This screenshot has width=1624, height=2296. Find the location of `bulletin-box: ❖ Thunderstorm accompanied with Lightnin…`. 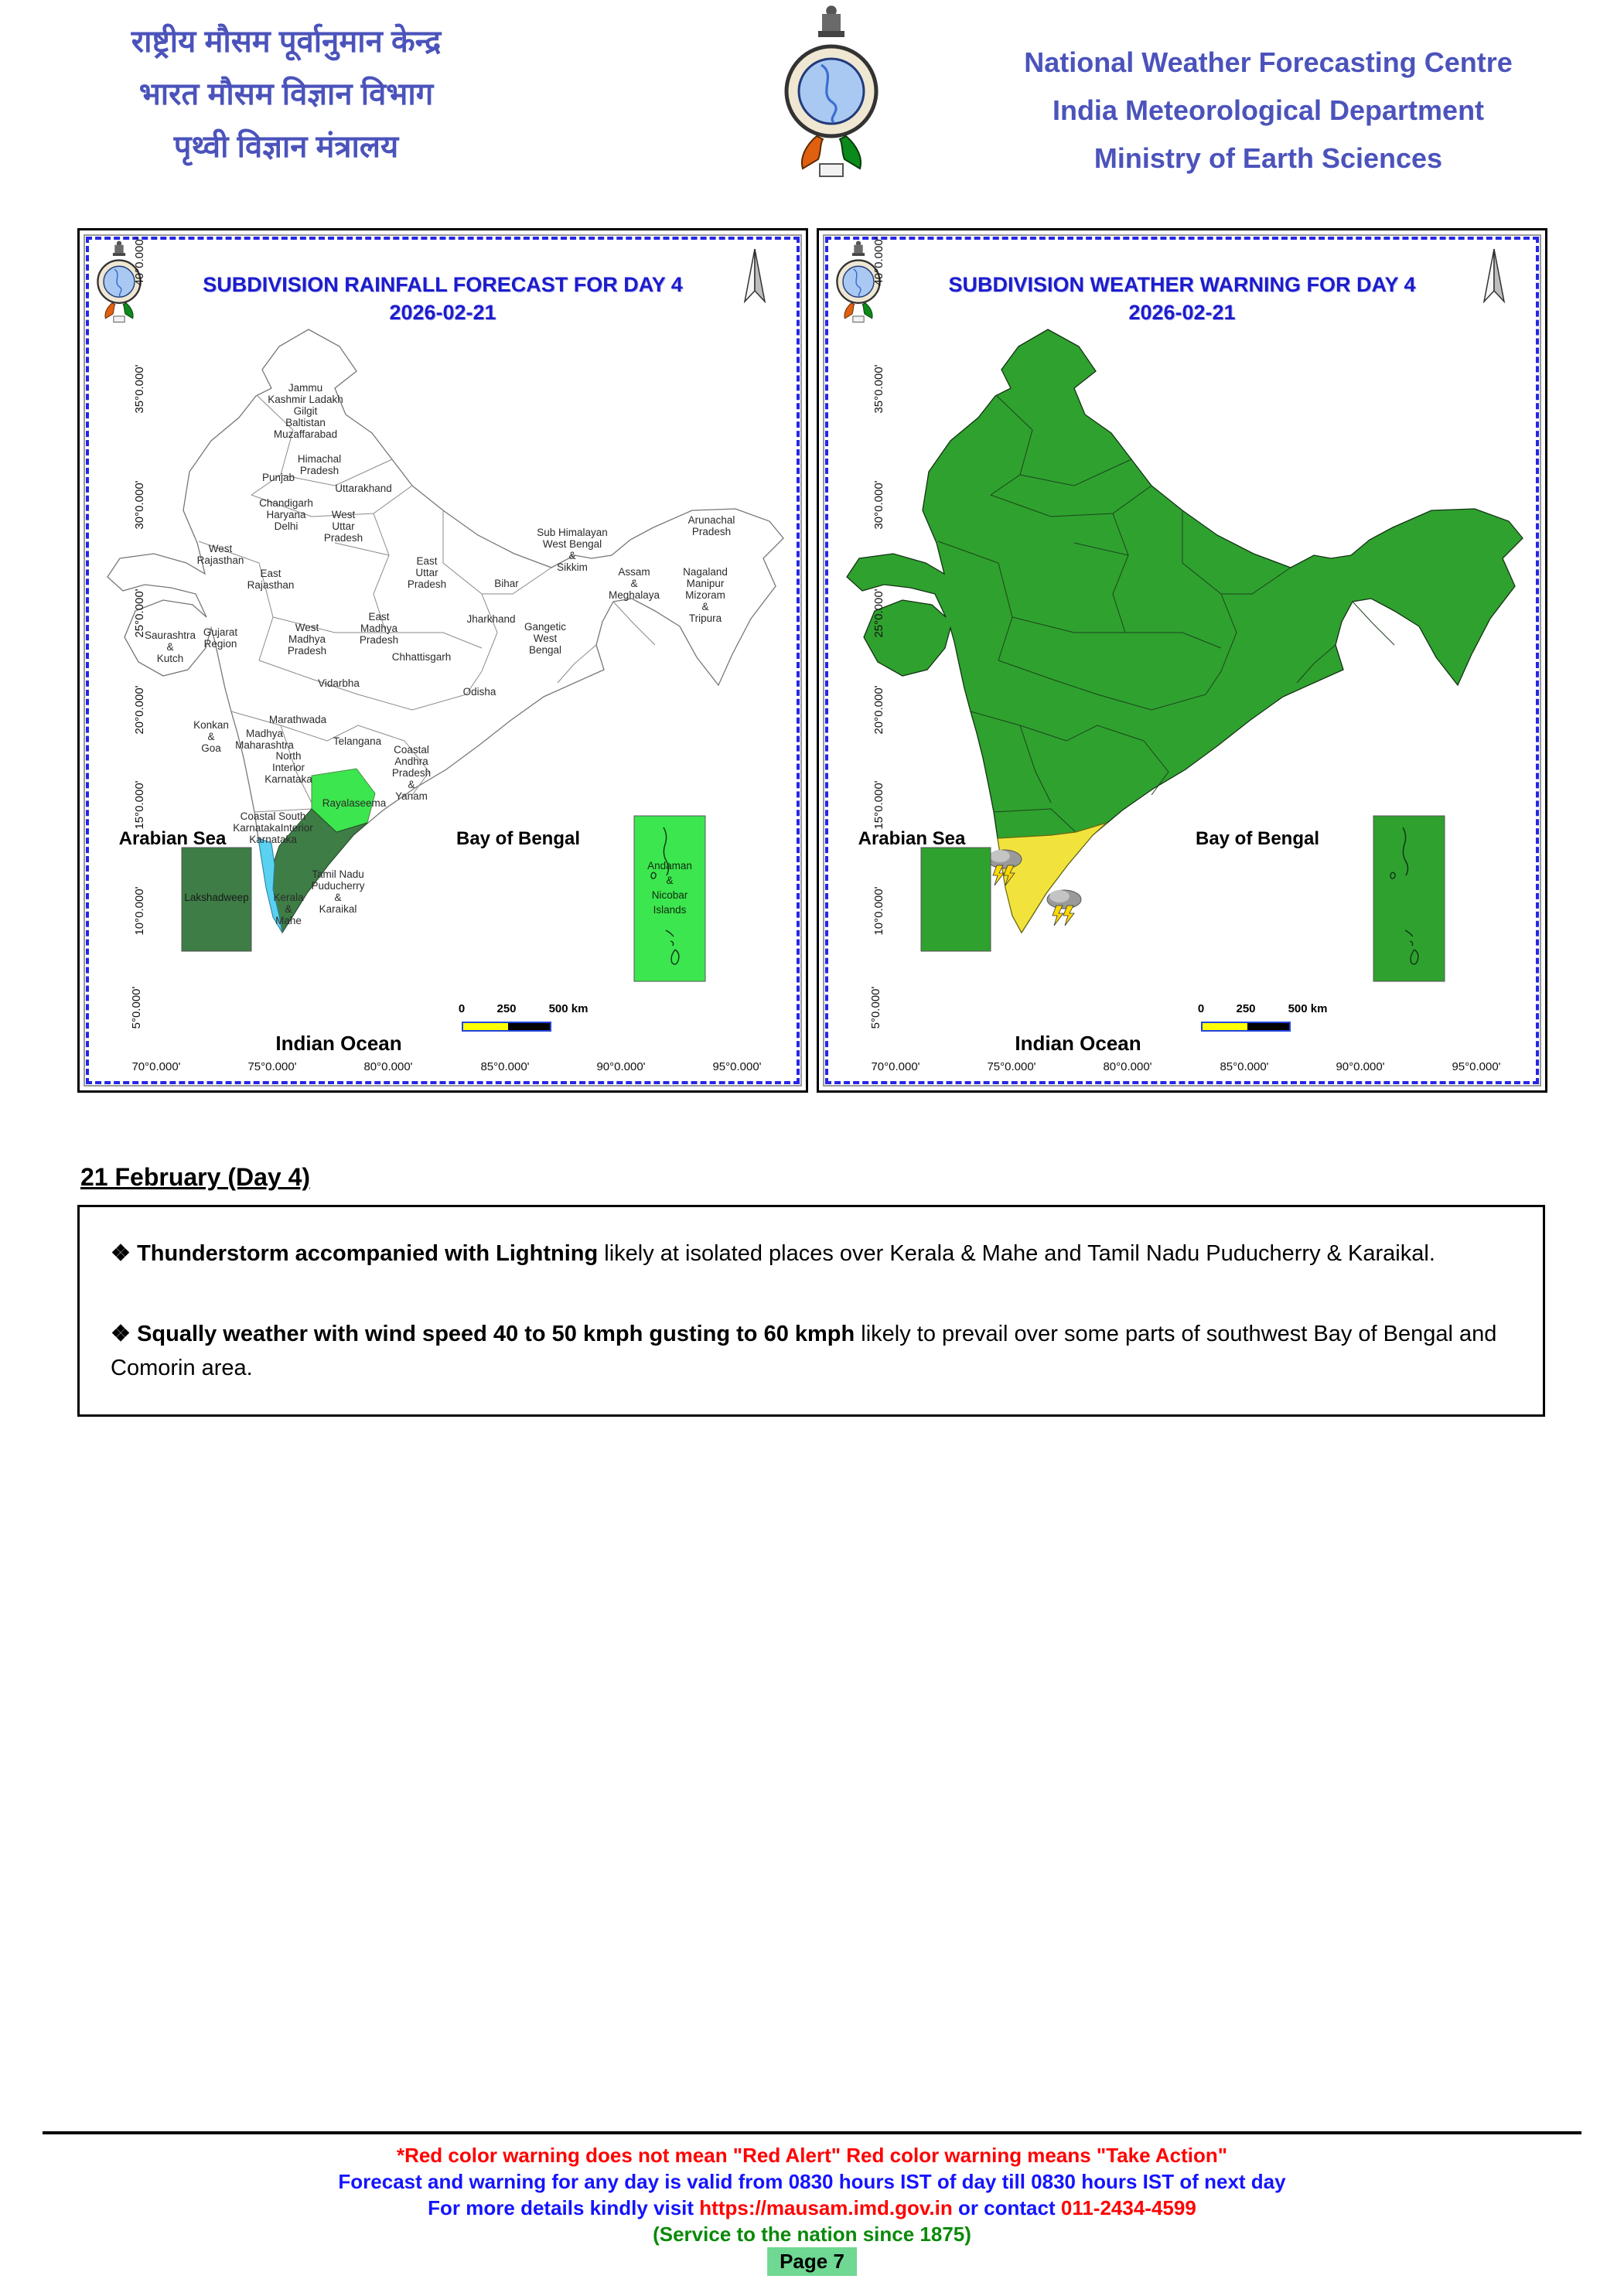

bulletin-box: ❖ Thunderstorm accompanied with Lightnin… is located at coordinates (811, 1311).